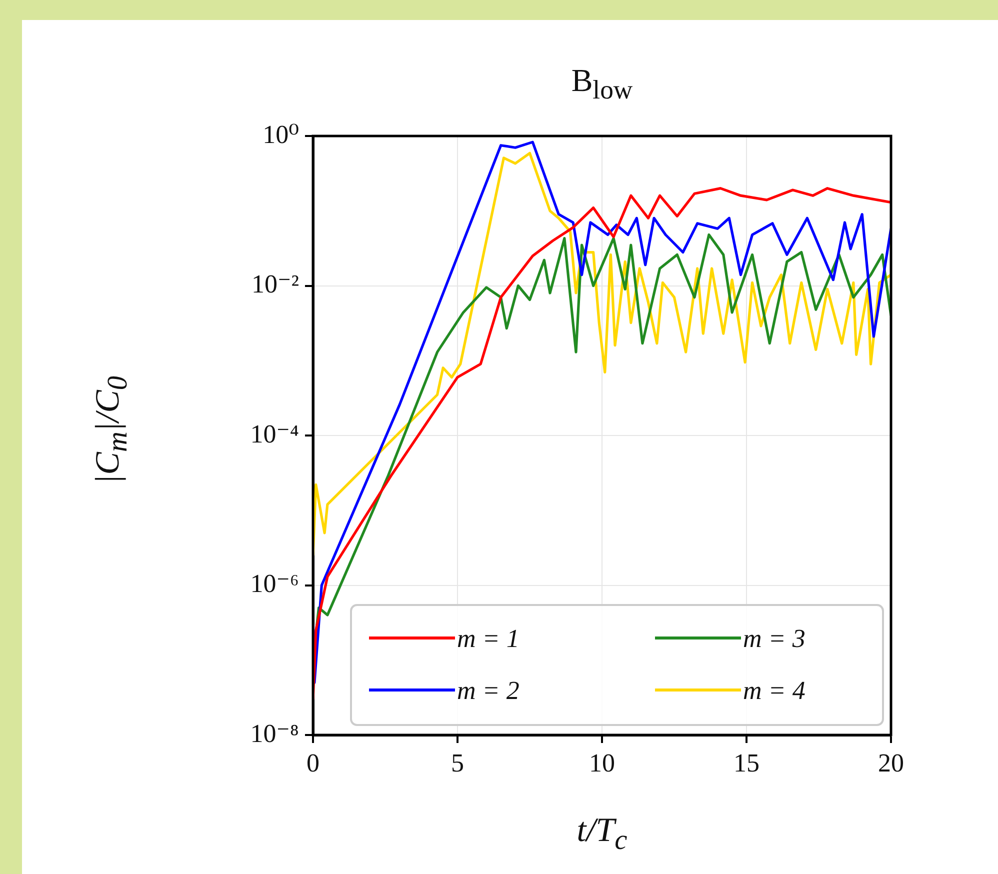 The width and height of the screenshot is (998, 874). What do you see at coordinates (774, 690) in the screenshot?
I see `legend-label: m = 4` at bounding box center [774, 690].